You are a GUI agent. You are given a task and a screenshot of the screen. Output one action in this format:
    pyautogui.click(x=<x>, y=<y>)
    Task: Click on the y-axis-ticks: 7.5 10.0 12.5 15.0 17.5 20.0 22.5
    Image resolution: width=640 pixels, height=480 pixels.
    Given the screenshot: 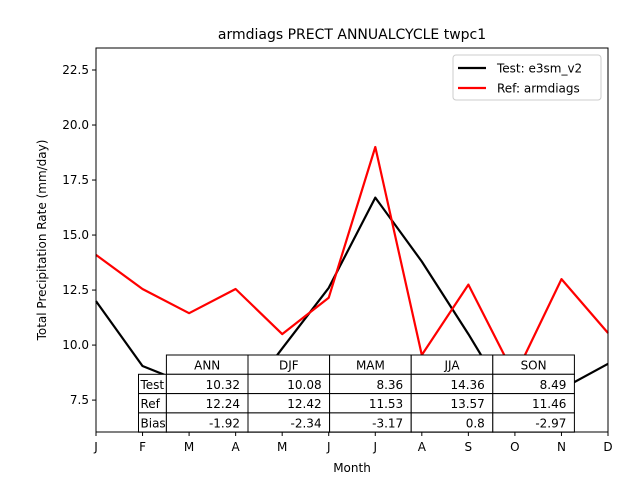 What is the action you would take?
    pyautogui.click(x=79, y=235)
    